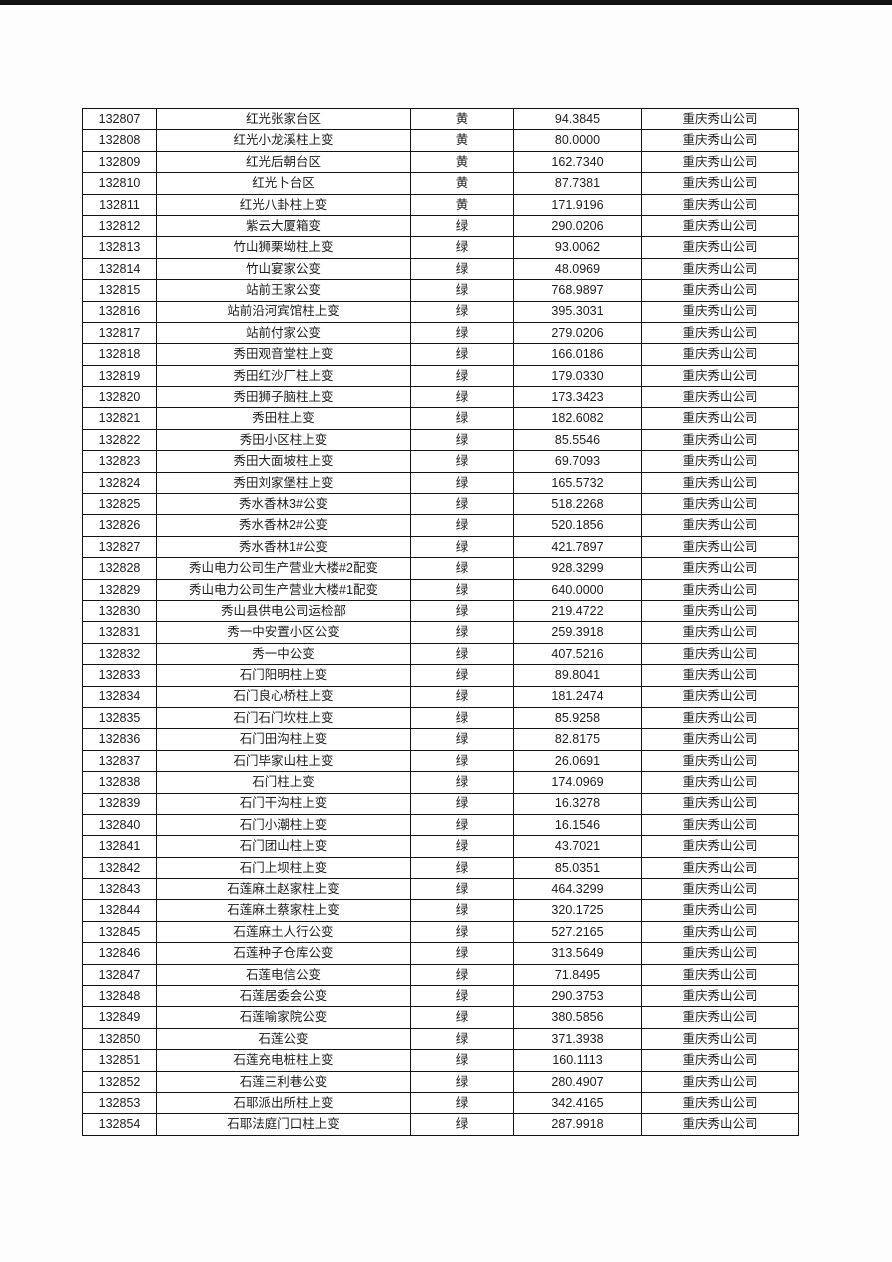 This screenshot has width=892, height=1262. Describe the element at coordinates (283, 654) in the screenshot. I see `cell-name: 秀一中公变` at that location.